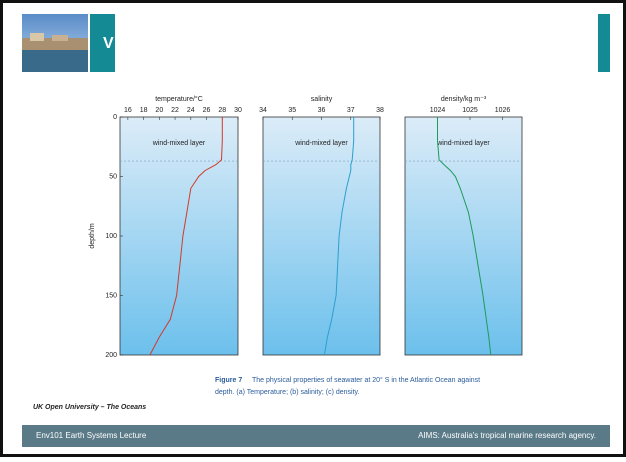 The width and height of the screenshot is (626, 462). Describe the element at coordinates (222, 110) in the screenshot. I see `x-tick-label: 28` at that location.